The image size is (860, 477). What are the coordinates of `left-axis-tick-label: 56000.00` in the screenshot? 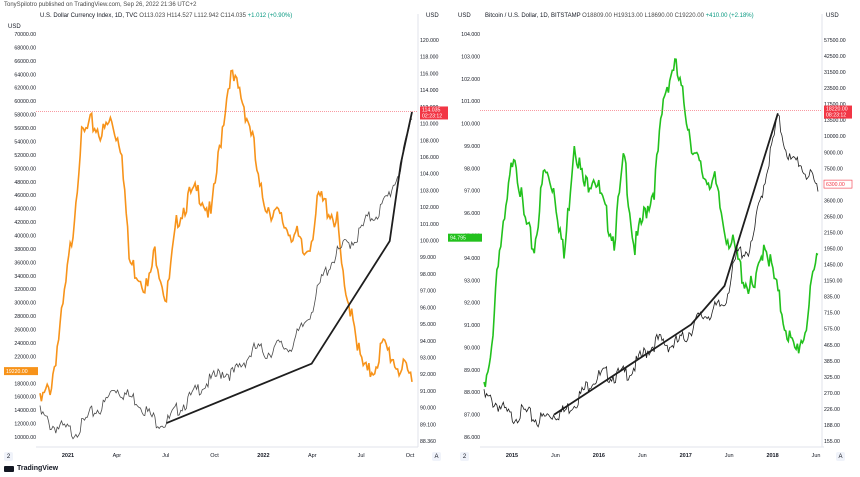 It's located at (25, 129).